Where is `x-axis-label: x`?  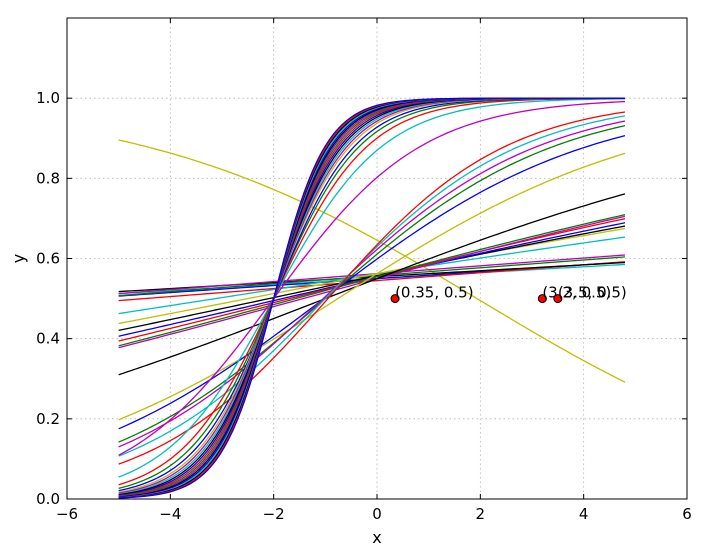 x-axis-label: x is located at coordinates (376, 537).